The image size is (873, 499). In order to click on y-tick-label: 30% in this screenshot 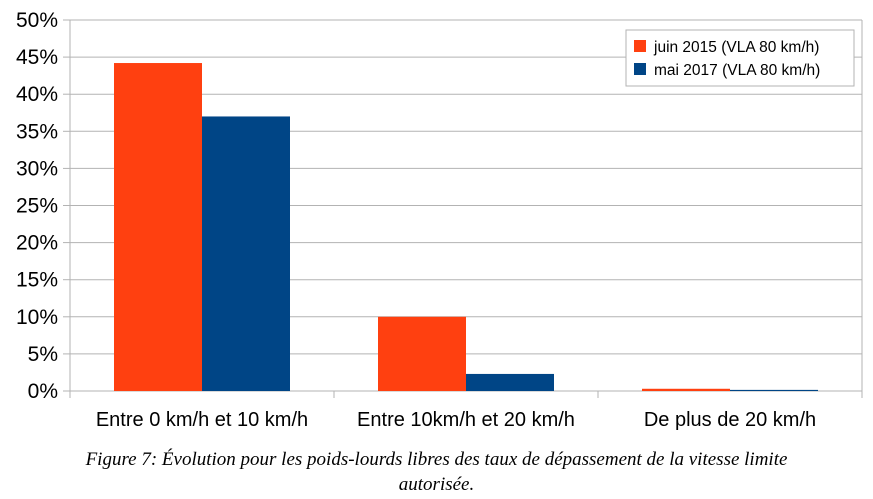, I will do `click(37, 168)`.